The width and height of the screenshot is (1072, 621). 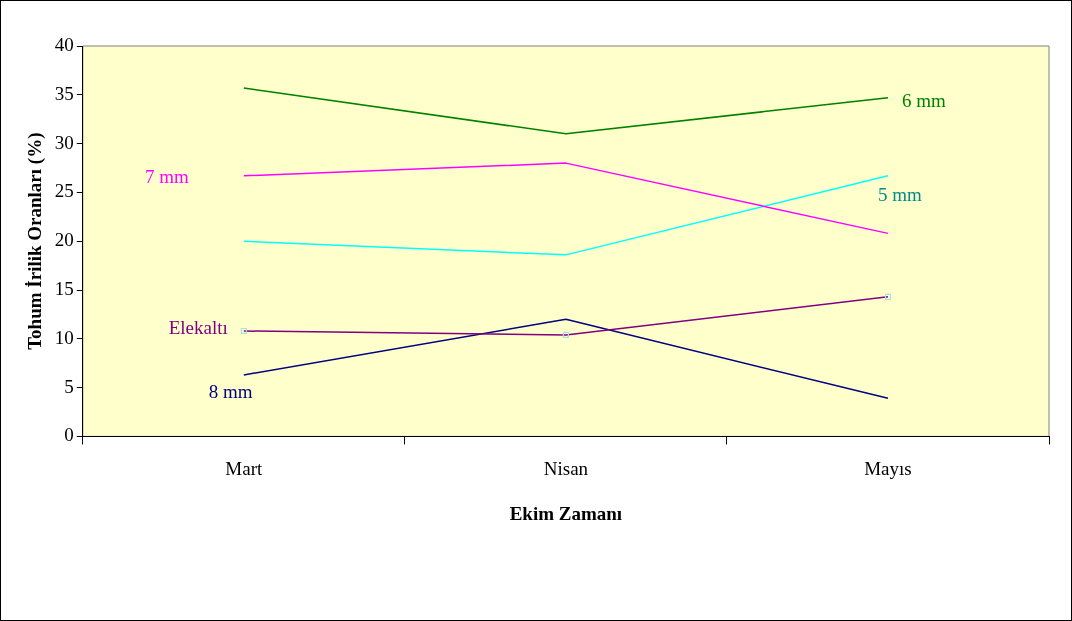 What do you see at coordinates (566, 468) in the screenshot?
I see `x-tick-label: Nisan` at bounding box center [566, 468].